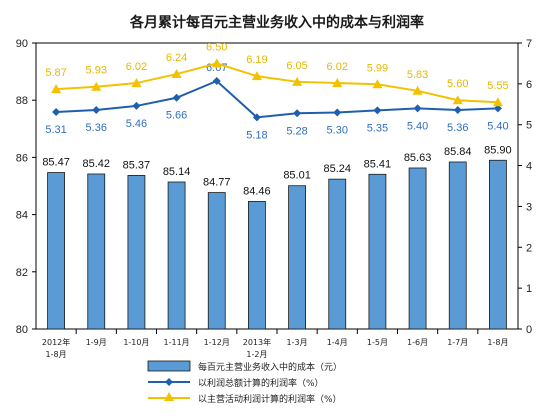 This screenshot has height=419, width=554. Describe the element at coordinates (277, 99) in the screenshot. I see `profit-total-line` at that location.